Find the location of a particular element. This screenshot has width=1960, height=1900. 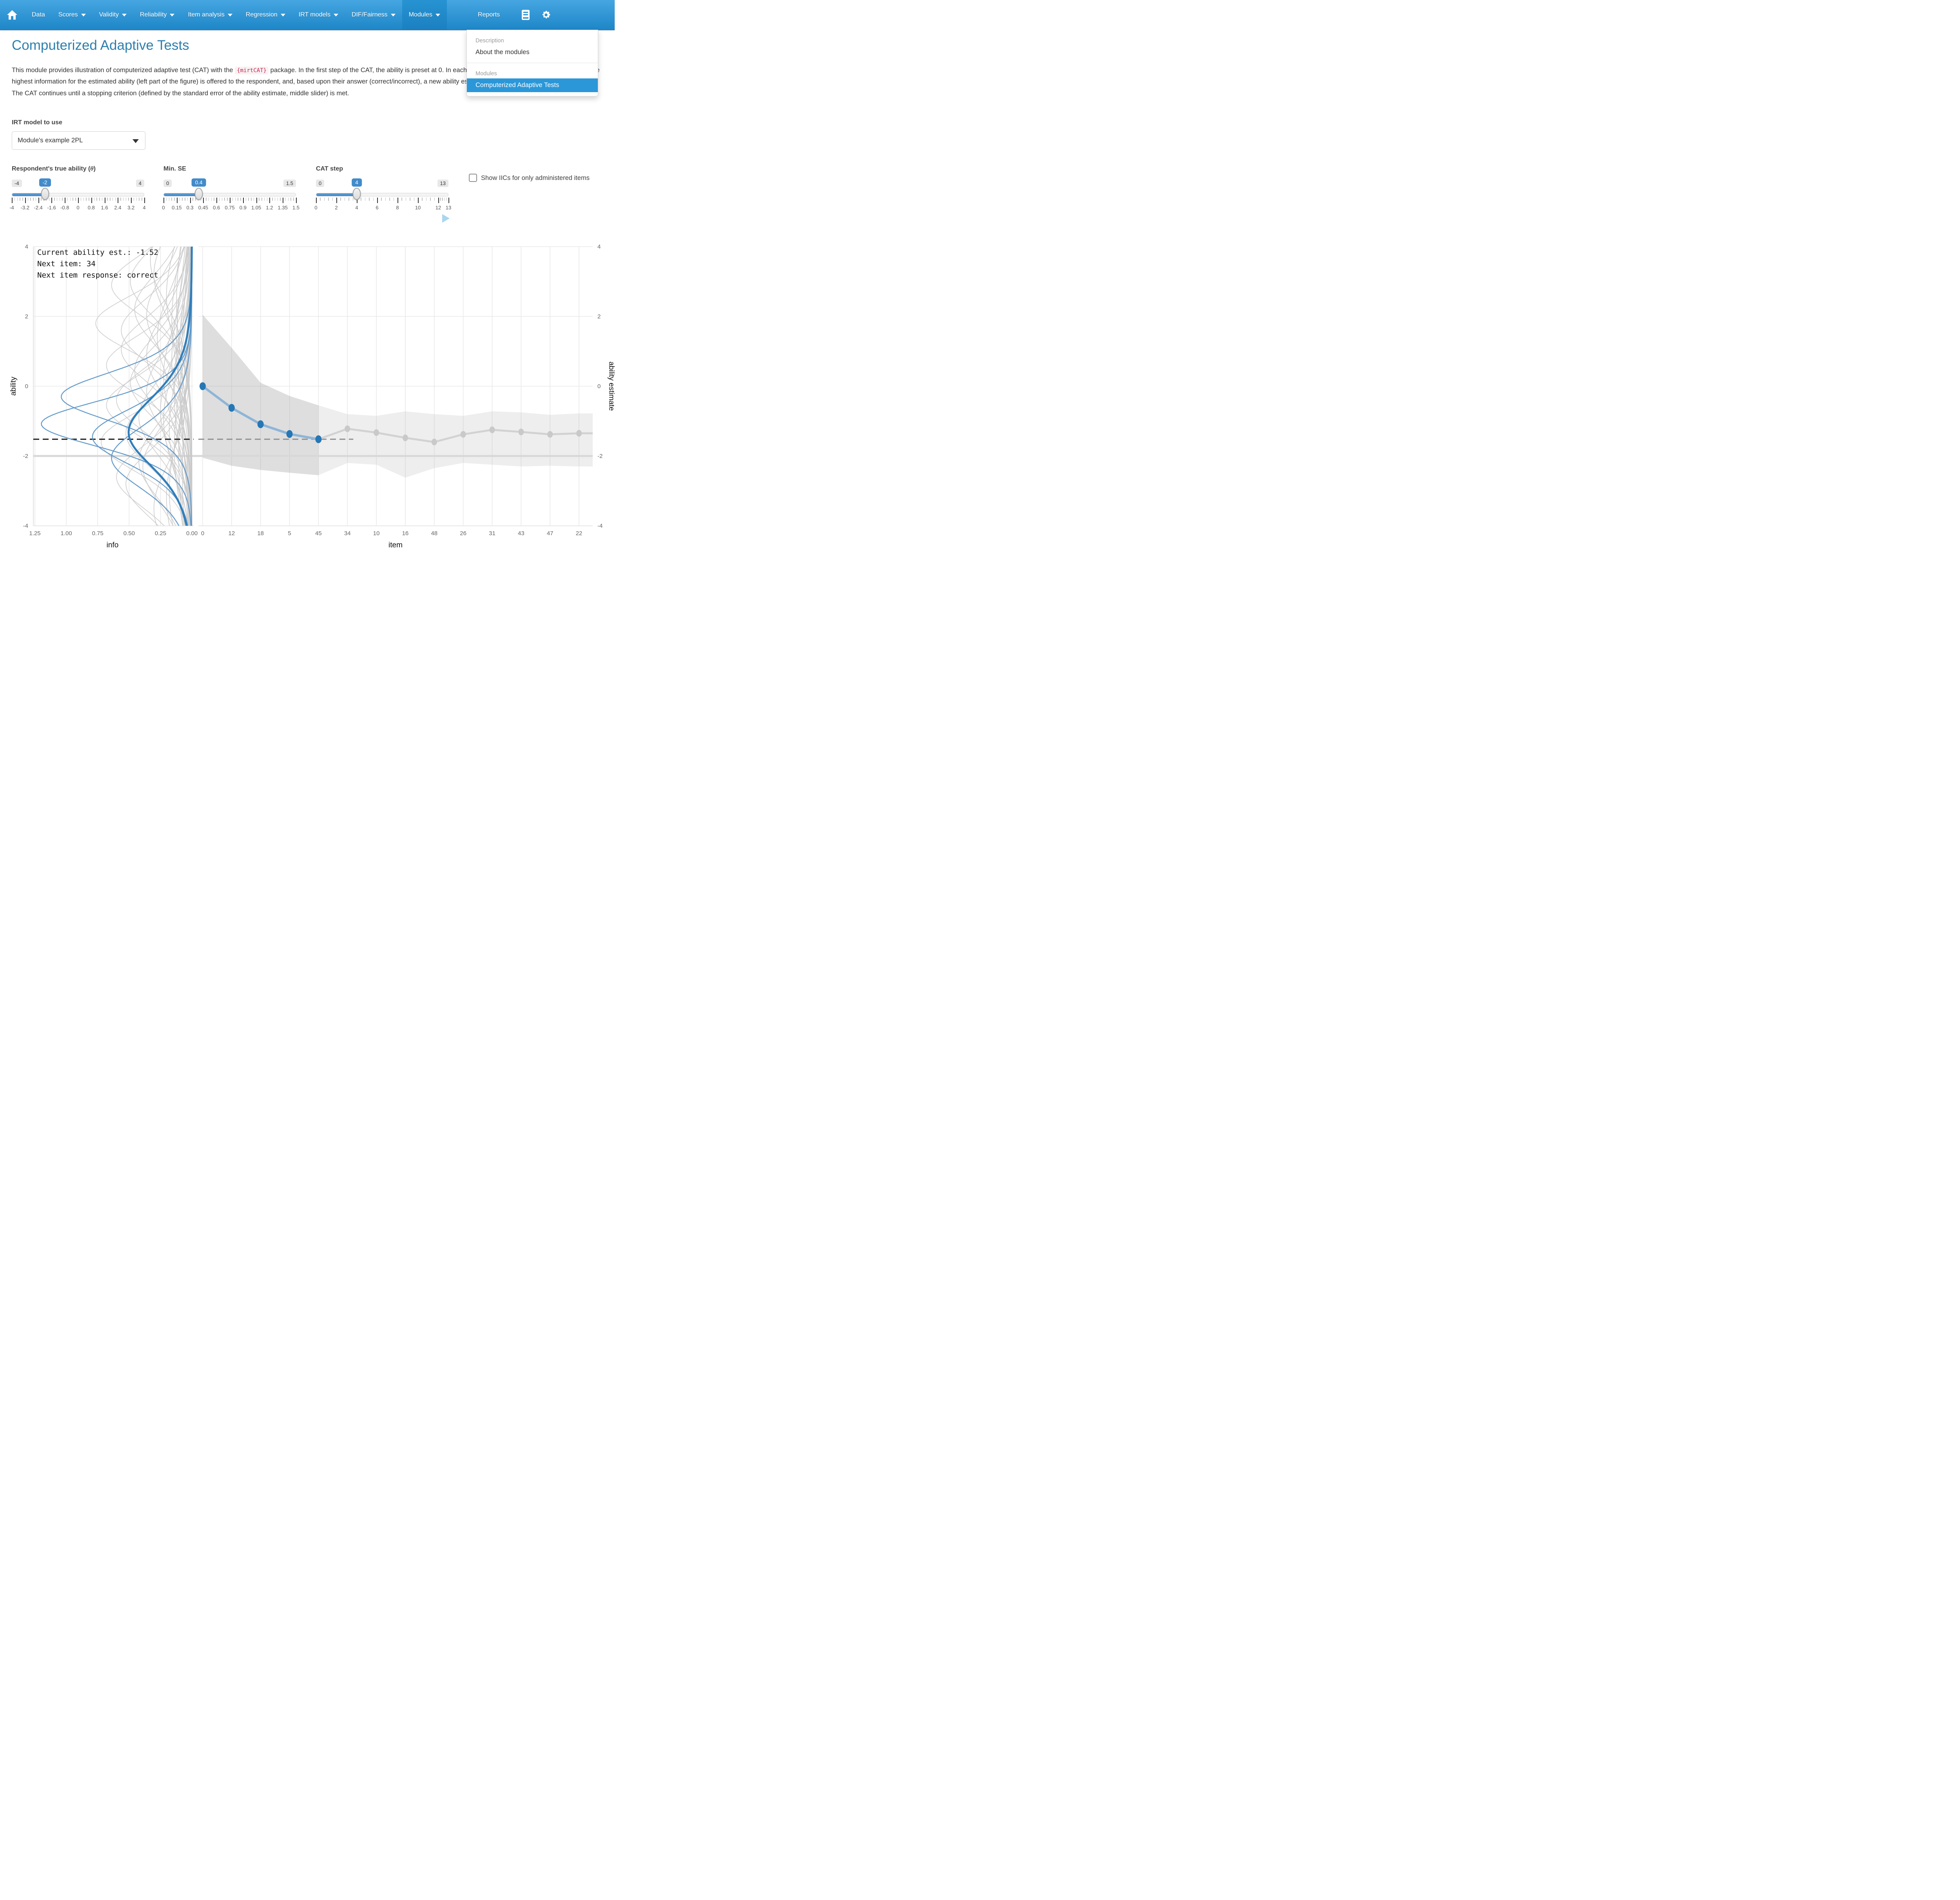

home-tab is located at coordinates (12, 15).